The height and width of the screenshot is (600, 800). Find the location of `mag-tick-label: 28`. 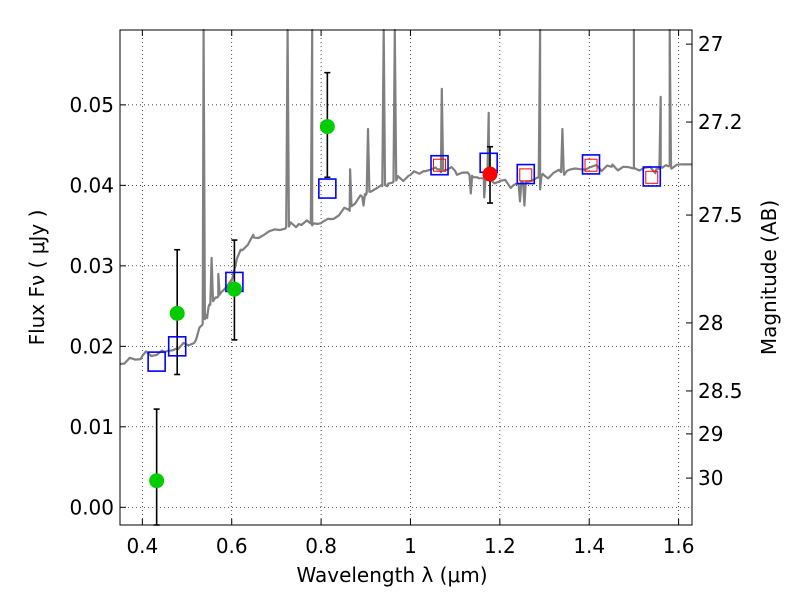

mag-tick-label: 28 is located at coordinates (710, 323).